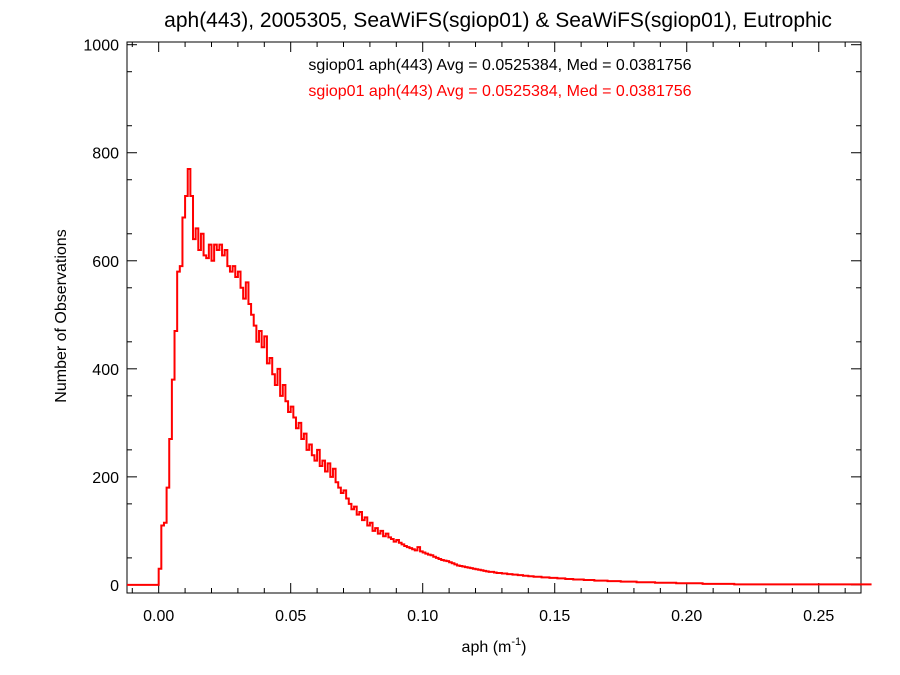 Image resolution: width=900 pixels, height=675 pixels. I want to click on y-tick-label: 1000, so click(101, 46).